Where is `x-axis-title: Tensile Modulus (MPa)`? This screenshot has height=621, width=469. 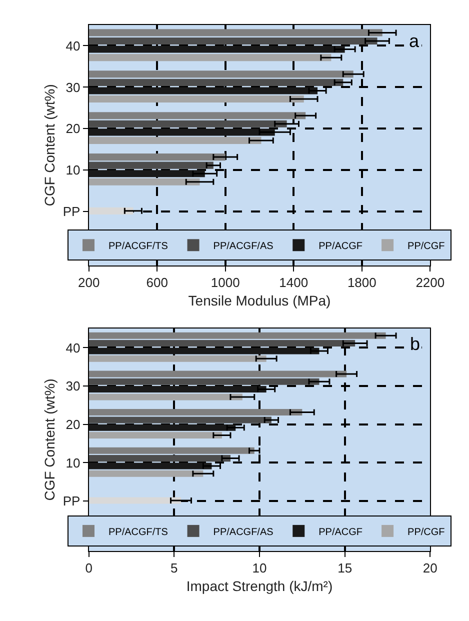 x-axis-title: Tensile Modulus (MPa) is located at coordinates (259, 300).